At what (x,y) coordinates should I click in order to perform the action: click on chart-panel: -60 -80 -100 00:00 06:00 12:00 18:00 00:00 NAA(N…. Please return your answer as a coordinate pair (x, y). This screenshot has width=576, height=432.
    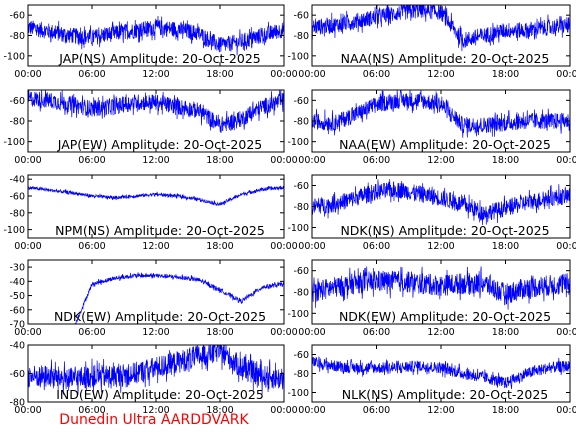
    Looking at the image, I should click on (431, 42).